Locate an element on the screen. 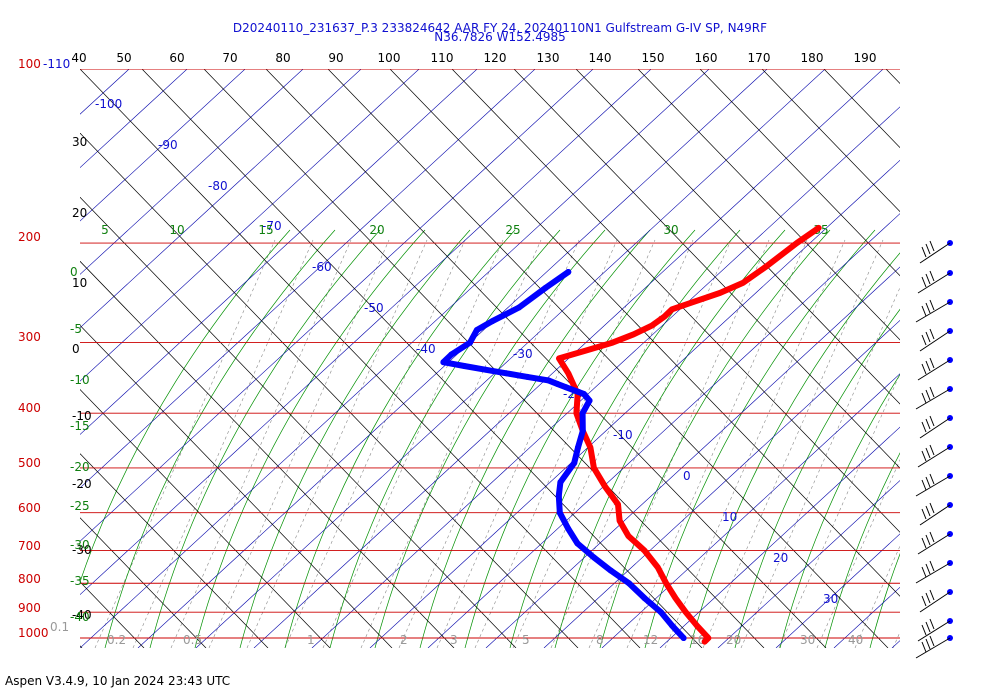 The width and height of the screenshot is (1000, 700). pressure-label-400: 400 is located at coordinates (29, 408).